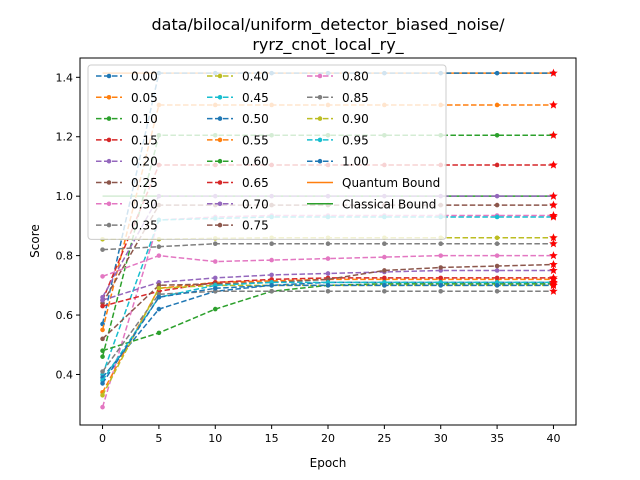  What do you see at coordinates (355, 98) in the screenshot?
I see `legend-label: 0.85` at bounding box center [355, 98].